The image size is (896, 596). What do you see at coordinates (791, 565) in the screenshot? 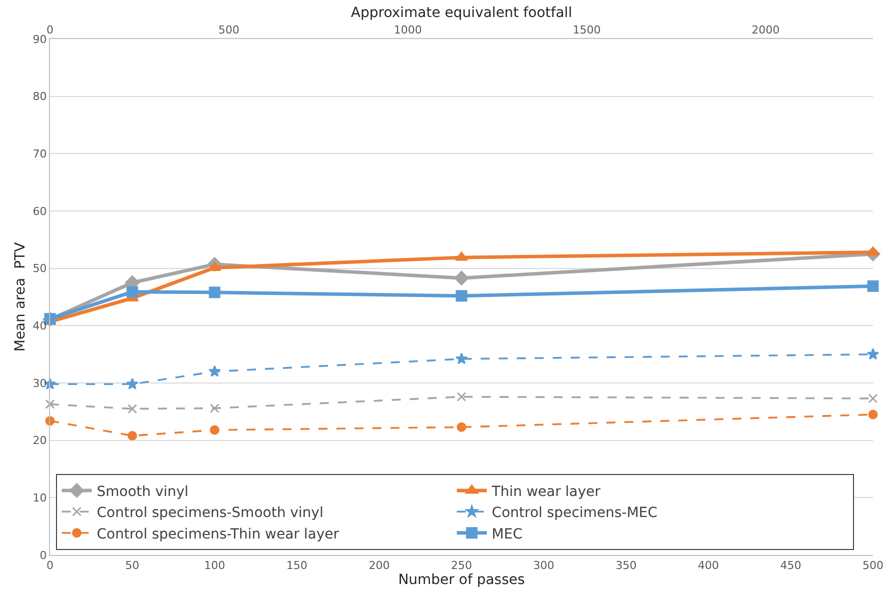
I see `x-tick-label: 450` at bounding box center [791, 565].